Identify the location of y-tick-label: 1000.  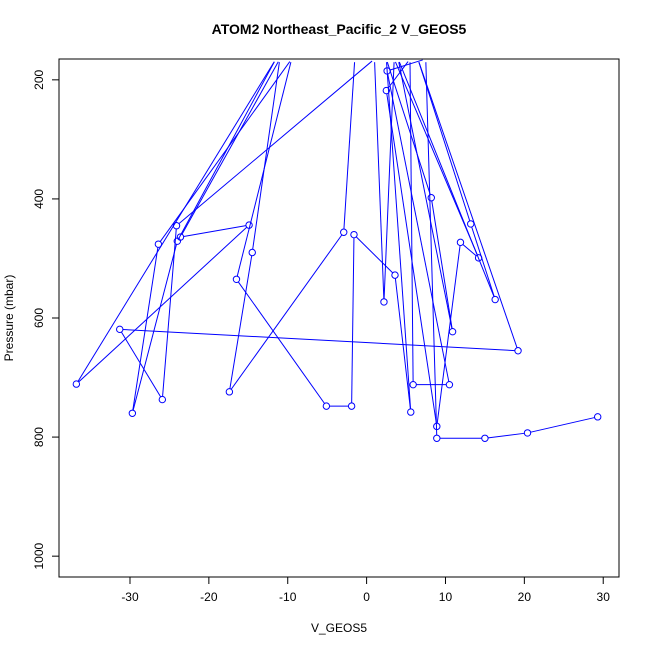
(39, 555).